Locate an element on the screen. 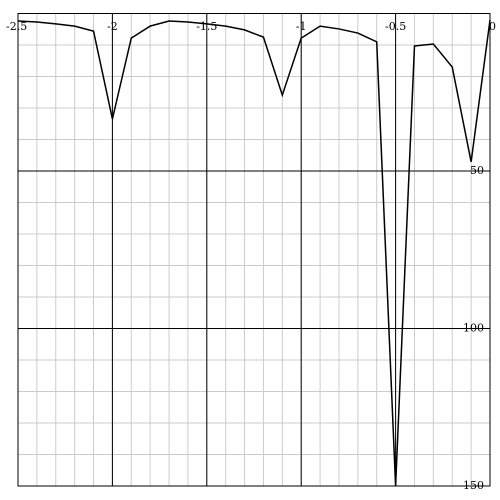 This screenshot has height=500, width=500. y-tick-label: 100 is located at coordinates (473, 328).